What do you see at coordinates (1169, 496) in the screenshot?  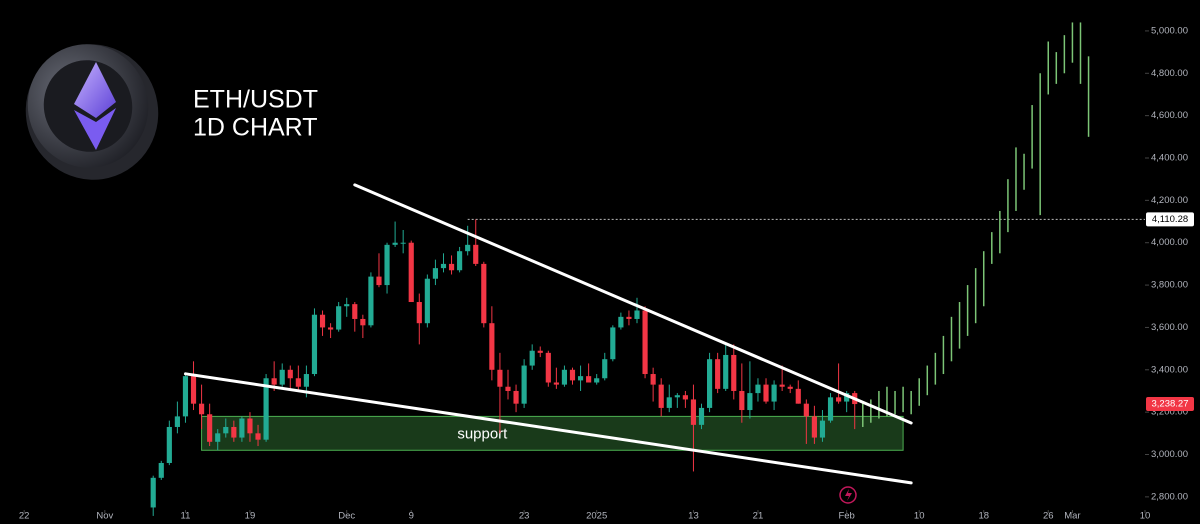 I see `y-tick-label: 2,800.00` at bounding box center [1169, 496].